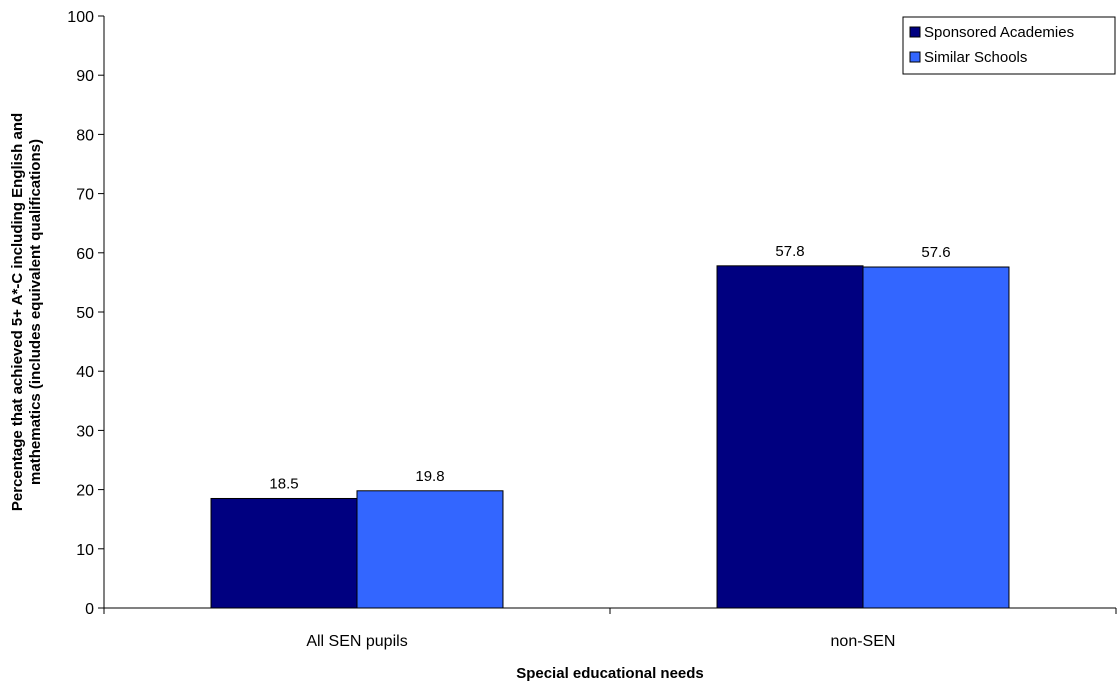  I want to click on x-axis-title: Special educational needs, so click(610, 673).